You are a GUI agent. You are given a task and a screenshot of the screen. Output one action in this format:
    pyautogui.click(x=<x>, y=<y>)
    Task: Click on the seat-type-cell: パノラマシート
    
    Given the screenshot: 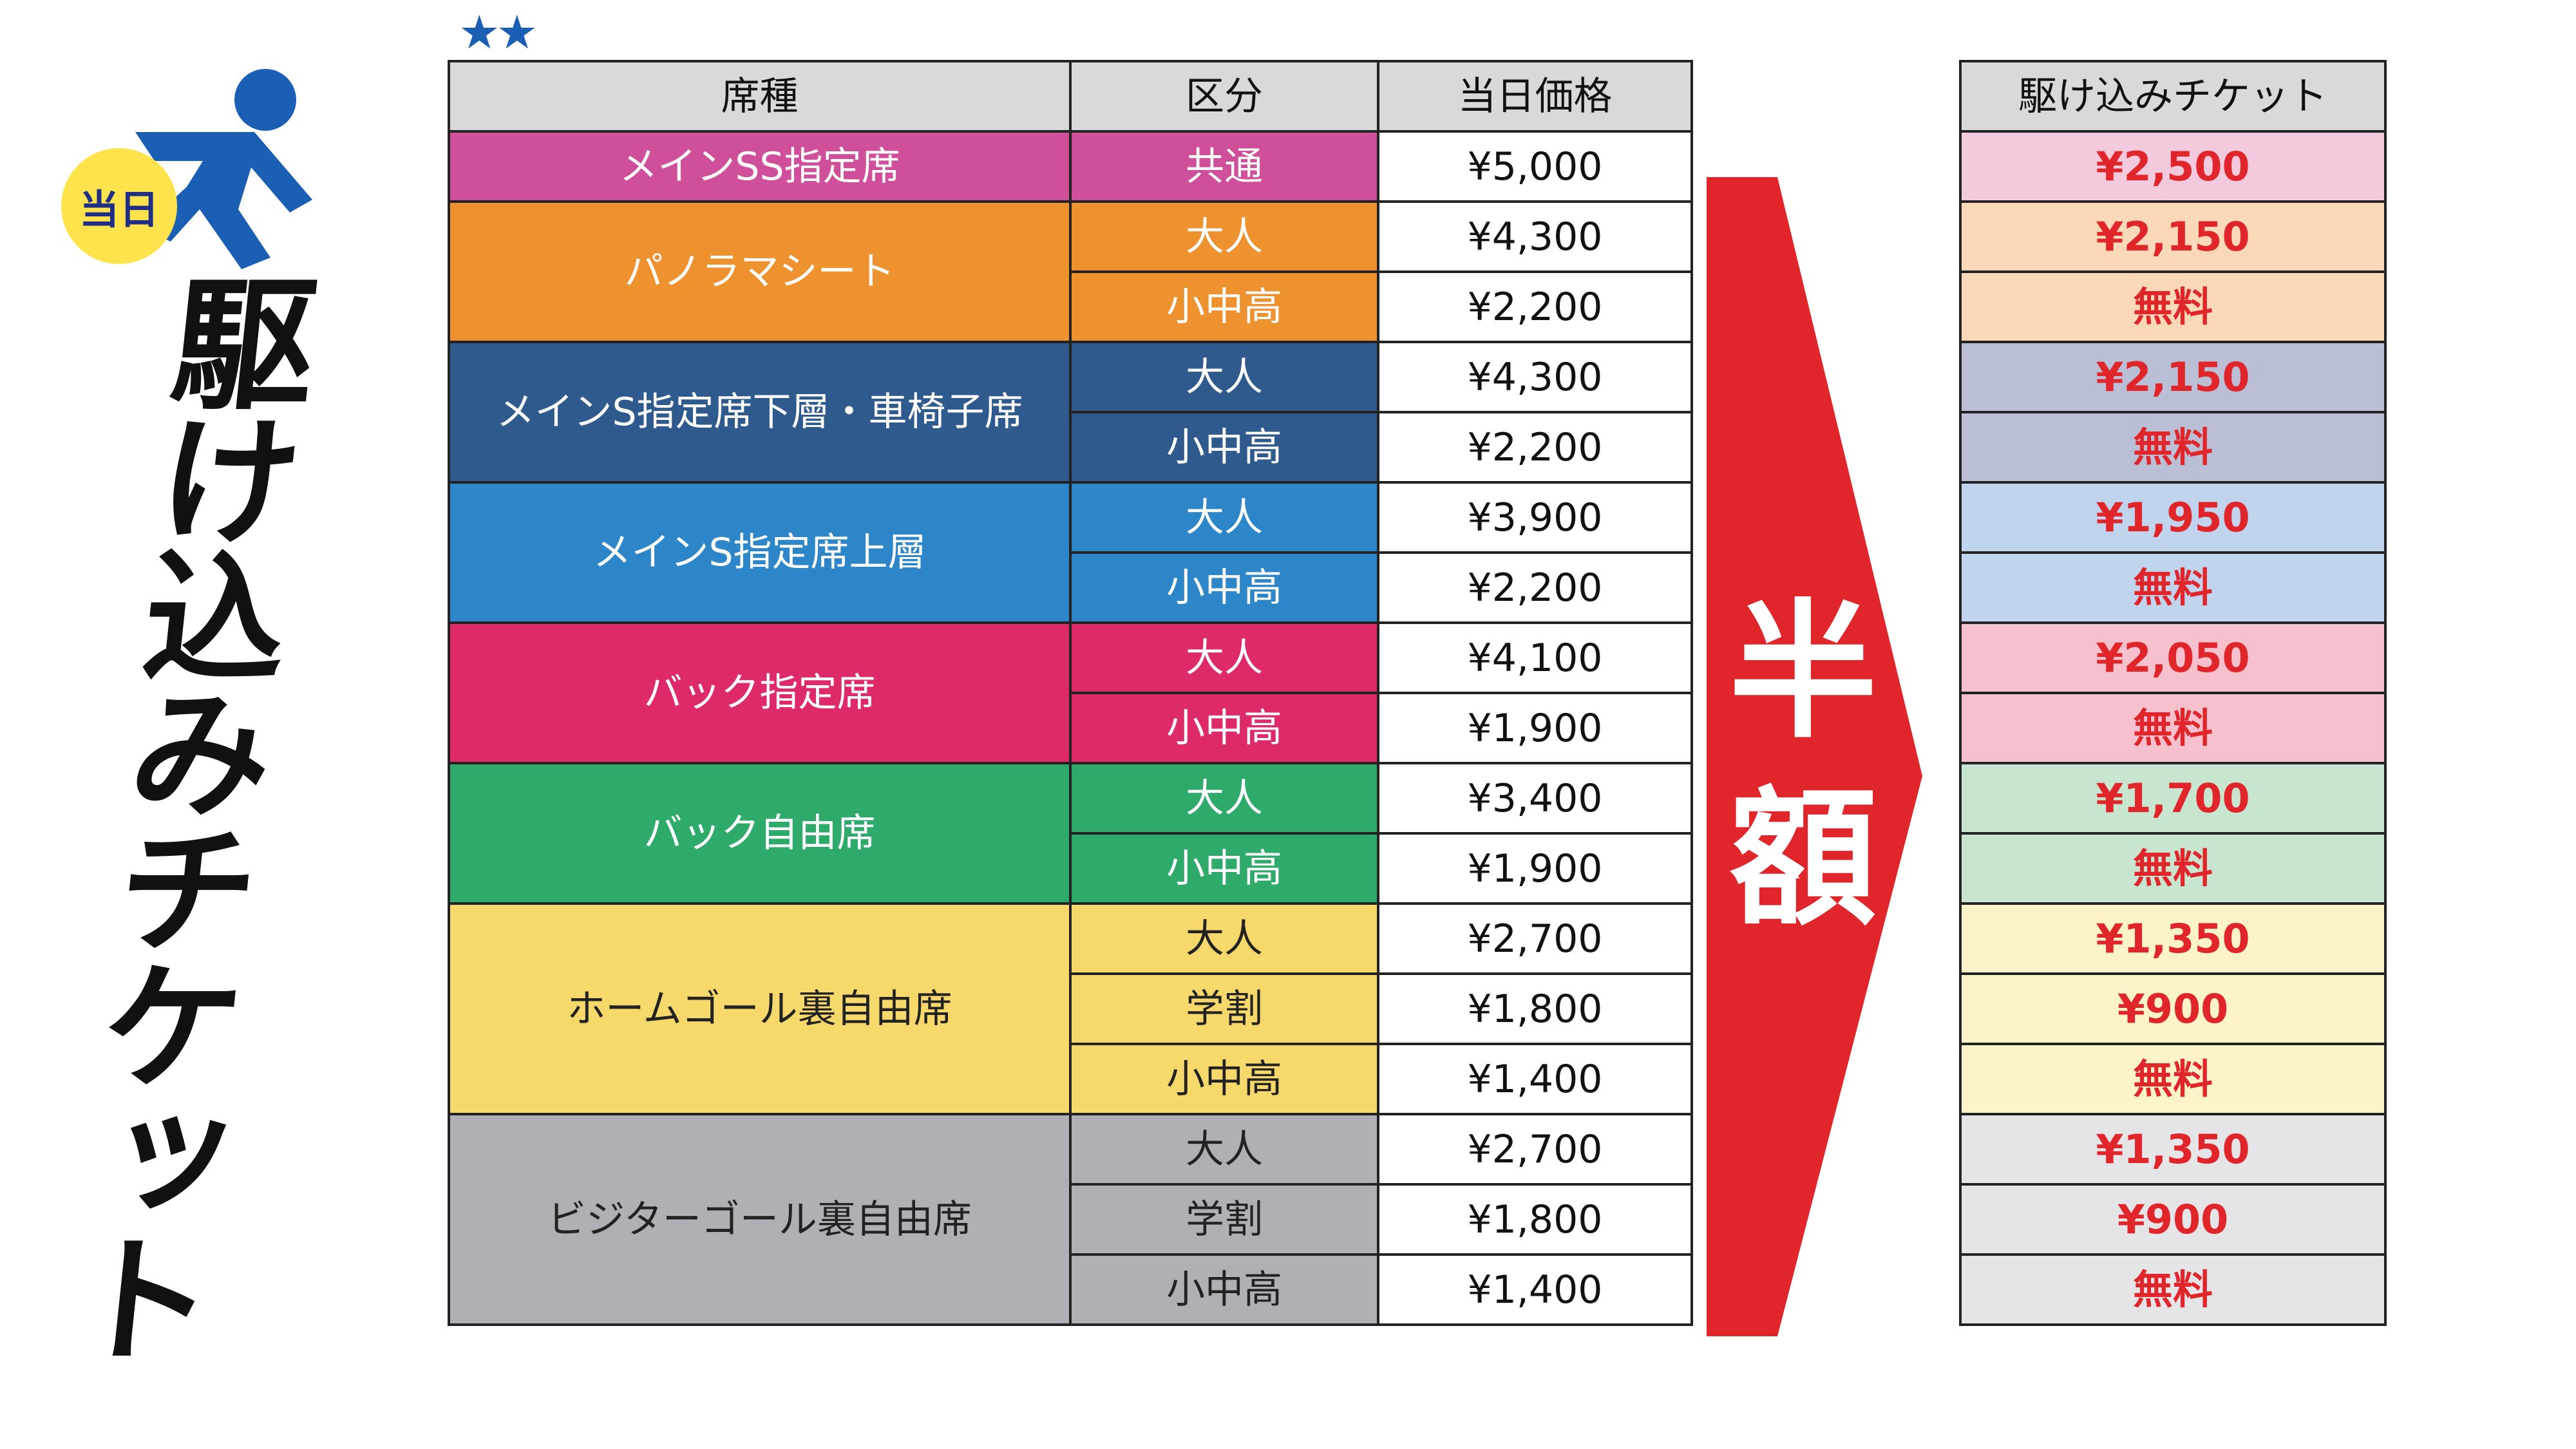 What is the action you would take?
    pyautogui.click(x=760, y=271)
    